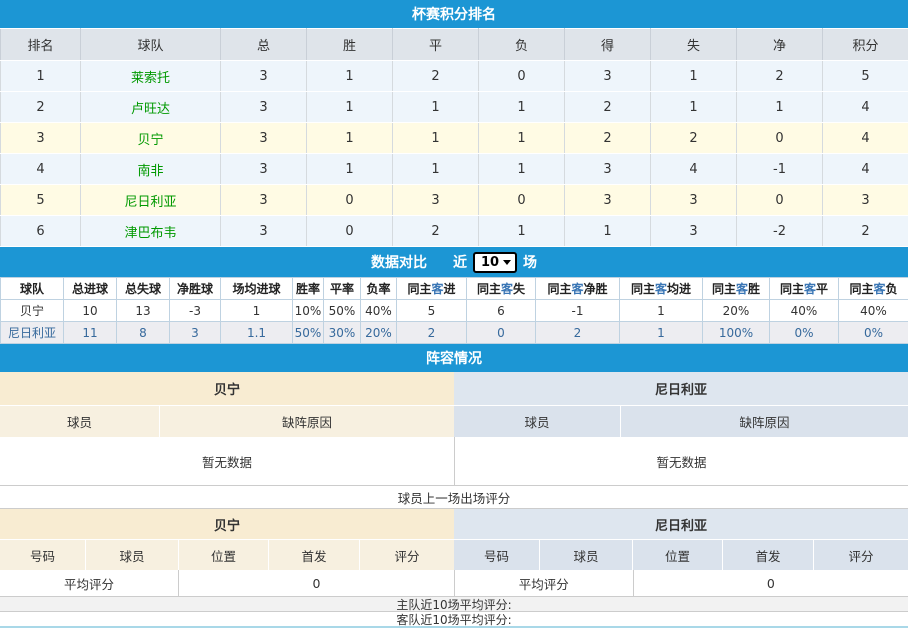 Image resolution: width=908 pixels, height=628 pixels. What do you see at coordinates (454, 231) in the screenshot?
I see `standings-row: 6 津巴布韦 3 0 2 1 1 3 -2 2` at bounding box center [454, 231].